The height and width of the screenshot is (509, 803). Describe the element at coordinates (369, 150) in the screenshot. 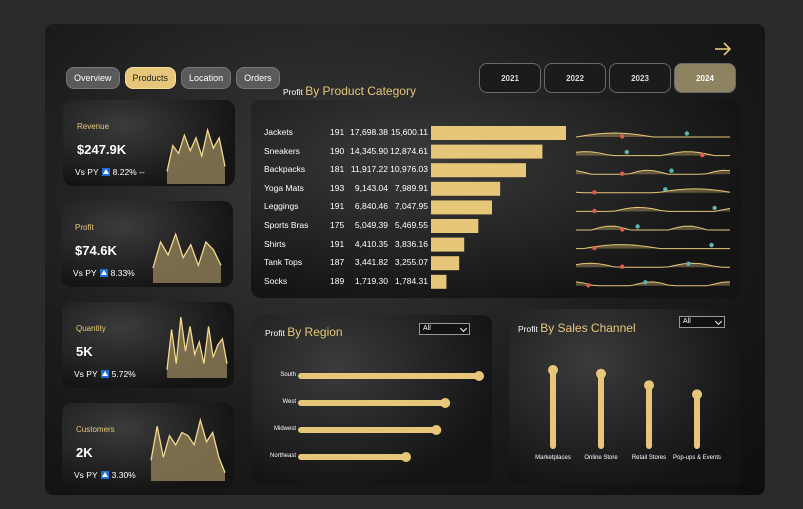

I see `category-revenue: 14,345.90` at that location.